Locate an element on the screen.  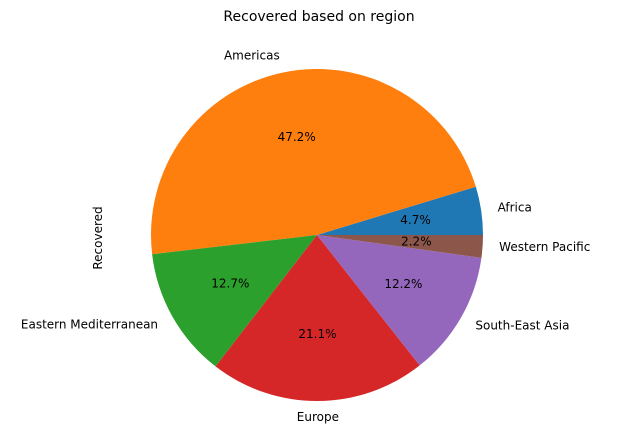
pie-slice-europe is located at coordinates (317, 318).